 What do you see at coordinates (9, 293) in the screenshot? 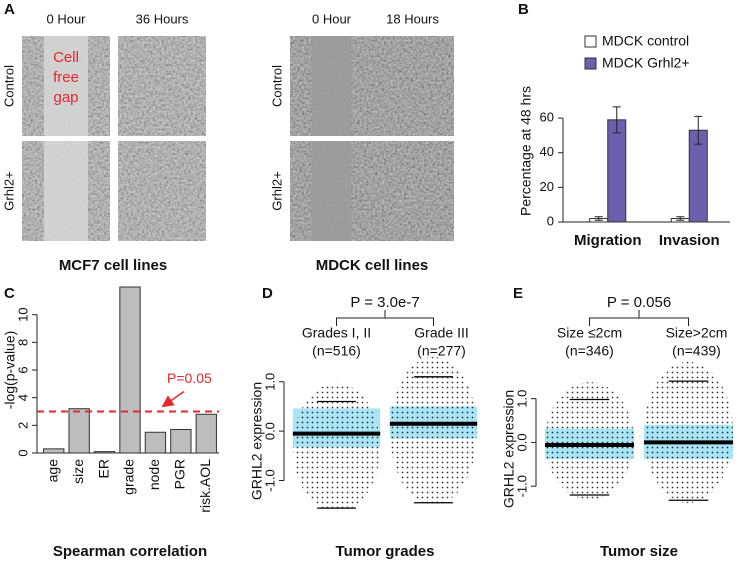
I see `panel-label: C` at bounding box center [9, 293].